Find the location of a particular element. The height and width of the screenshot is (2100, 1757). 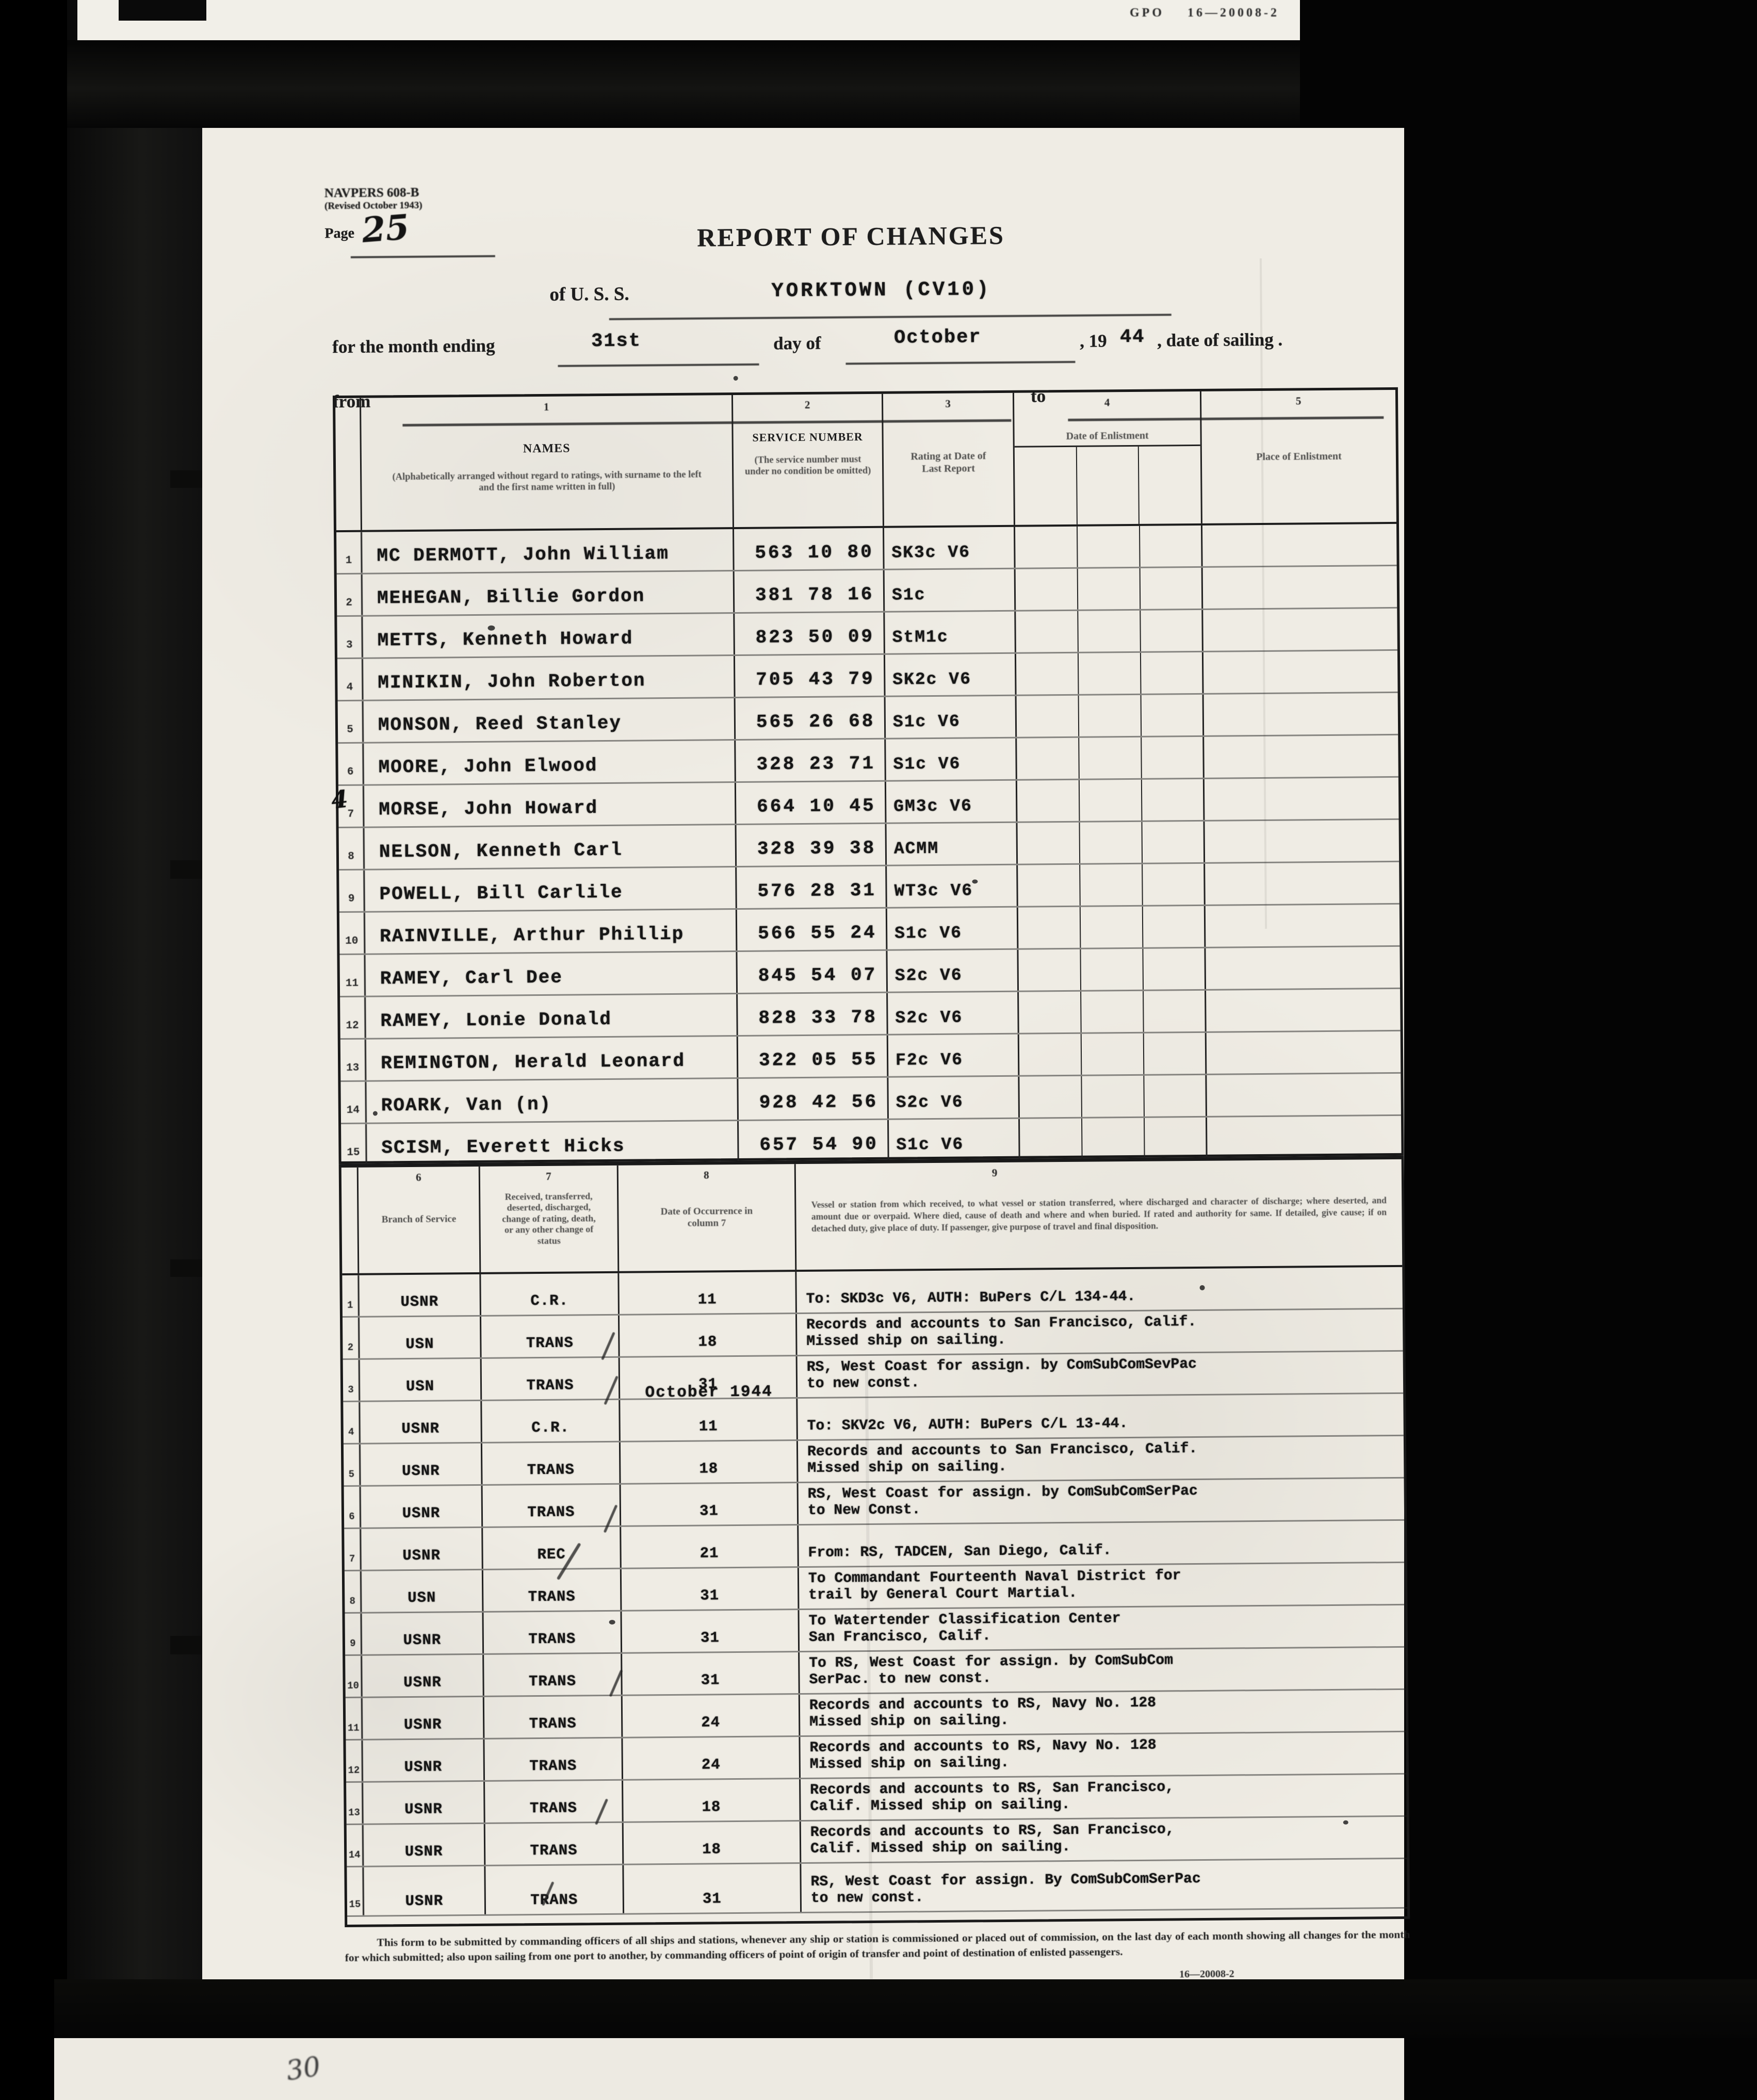

row-number: 1 is located at coordinates (351, 1296).